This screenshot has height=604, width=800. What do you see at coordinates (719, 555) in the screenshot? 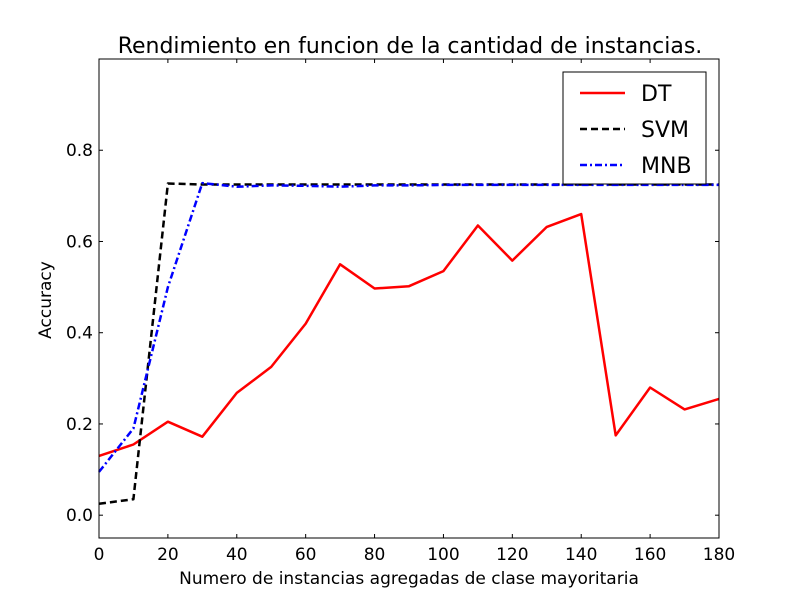
I see `x-tick-label: 180` at bounding box center [719, 555].